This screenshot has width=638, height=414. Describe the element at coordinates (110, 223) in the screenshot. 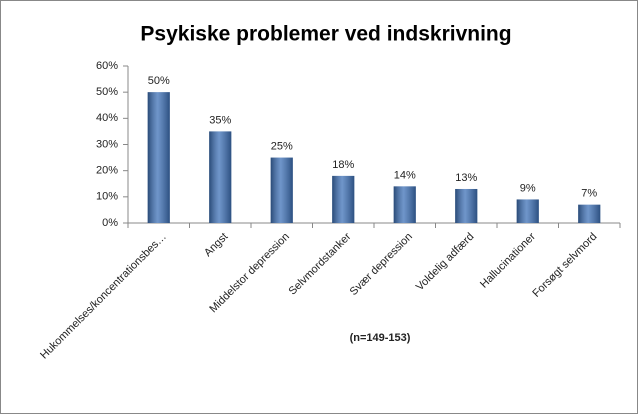

I see `y-tick-label: 0%` at that location.